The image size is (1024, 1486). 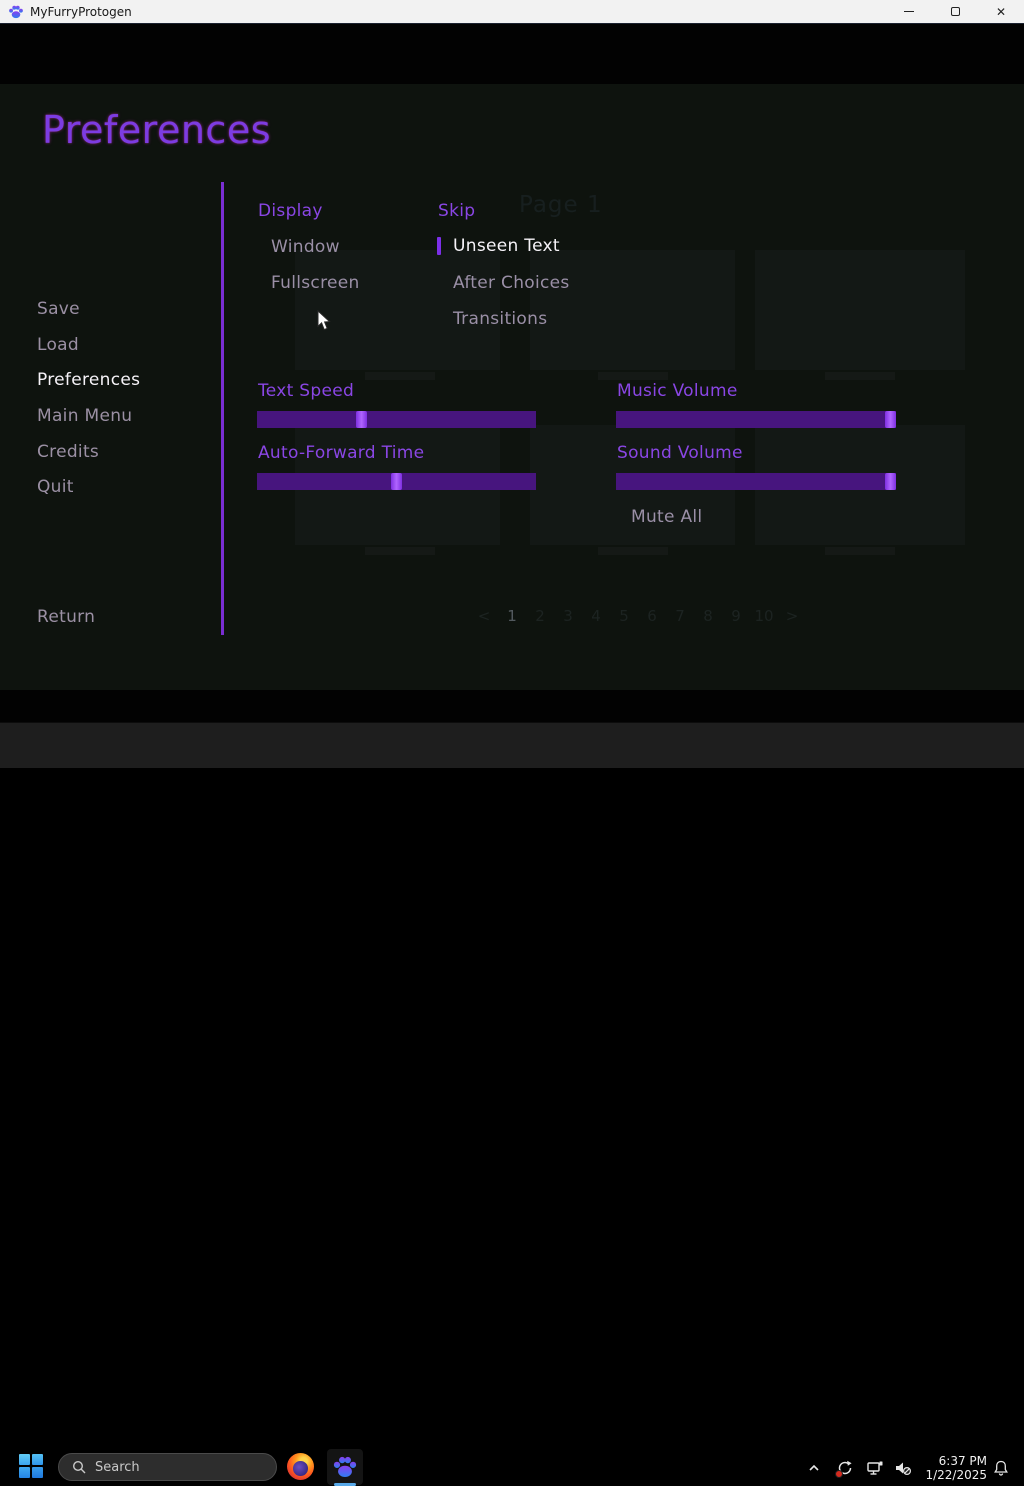 What do you see at coordinates (222, 408) in the screenshot?
I see `vertical-divider` at bounding box center [222, 408].